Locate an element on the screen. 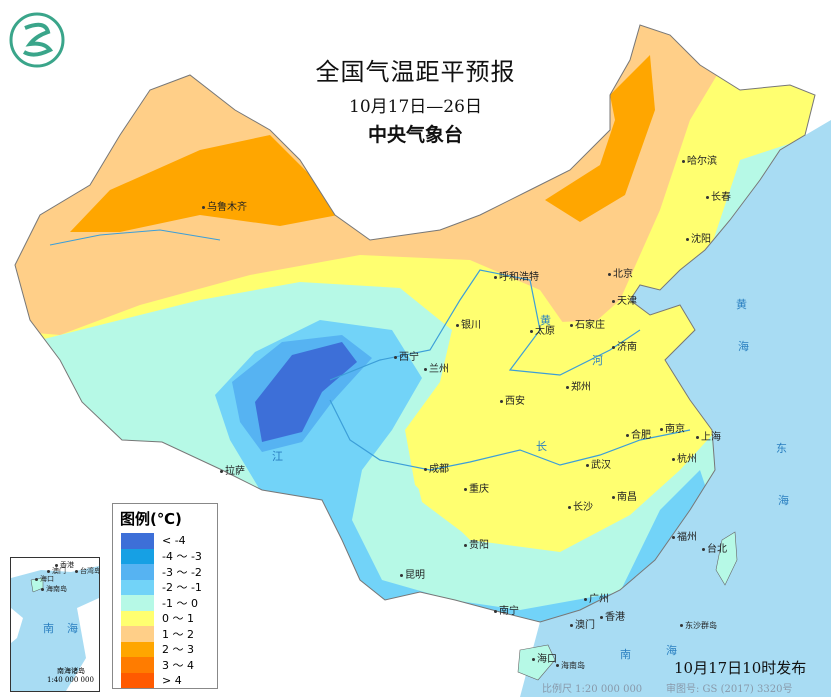 The height and width of the screenshot is (697, 831). legend-label: 3 ～ 4 is located at coordinates (178, 665).